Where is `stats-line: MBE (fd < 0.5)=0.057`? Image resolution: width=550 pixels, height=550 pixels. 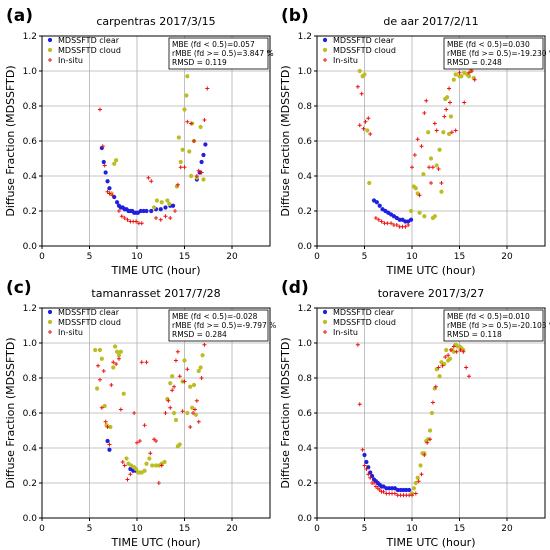 stats-line: MBE (fd < 0.5)=0.057 is located at coordinates (213, 44).